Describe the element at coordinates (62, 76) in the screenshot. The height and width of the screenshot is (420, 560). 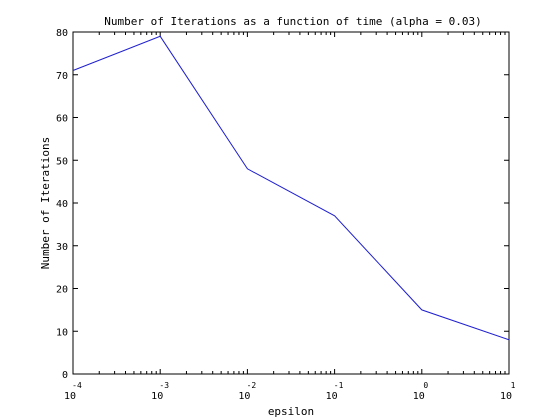
I see `y-tick-label: 70` at that location.